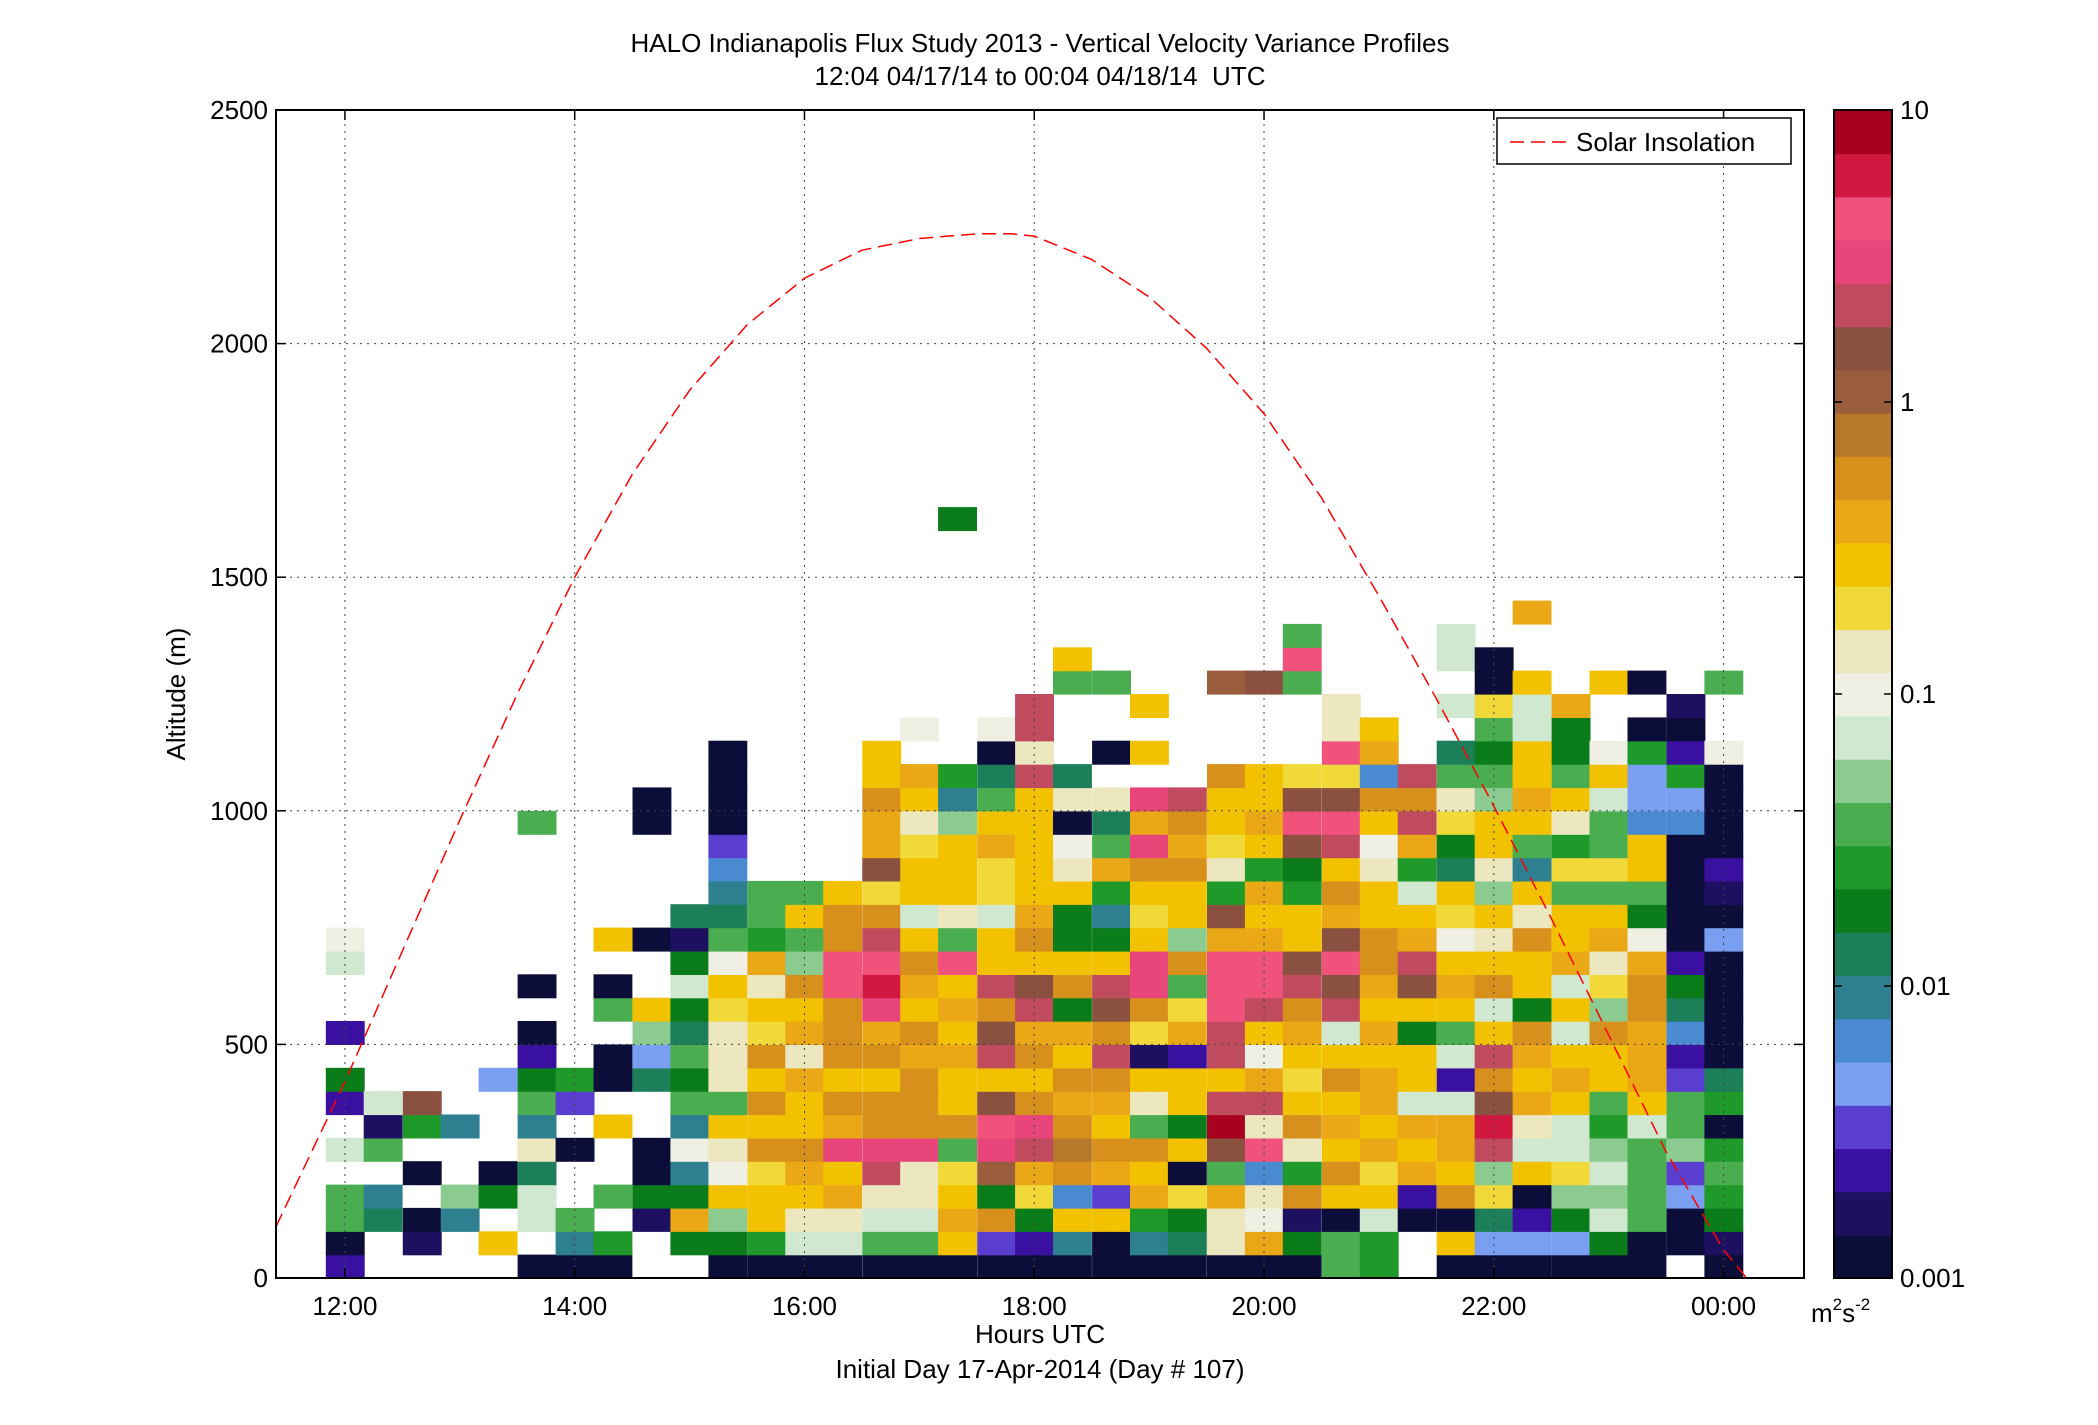 Image resolution: width=2098 pixels, height=1425 pixels. What do you see at coordinates (1040, 1334) in the screenshot?
I see `x-axis-label: Hours UTC` at bounding box center [1040, 1334].